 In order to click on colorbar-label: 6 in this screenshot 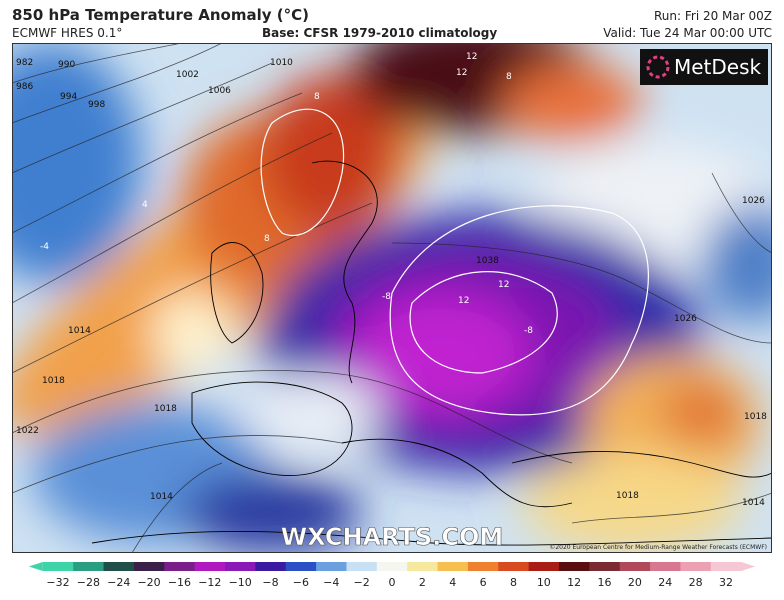, I will do `click(483, 582)`.